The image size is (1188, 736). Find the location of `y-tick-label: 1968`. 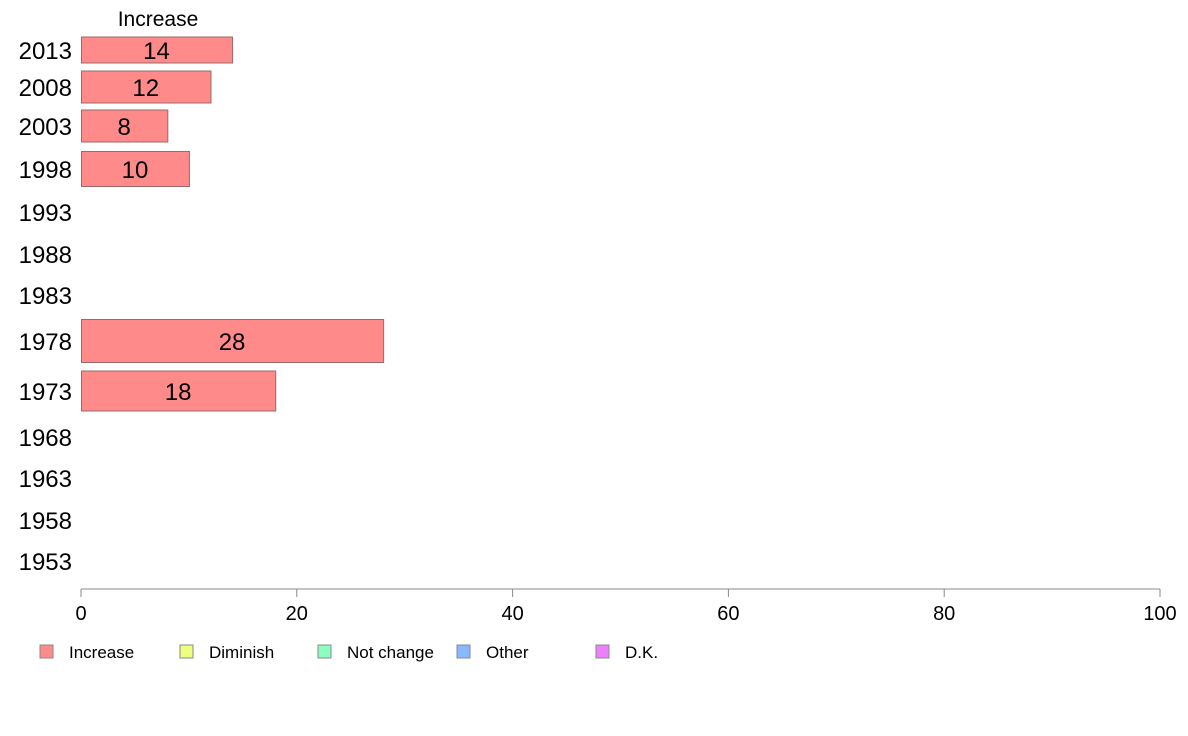

y-tick-label: 1968 is located at coordinates (45, 438).